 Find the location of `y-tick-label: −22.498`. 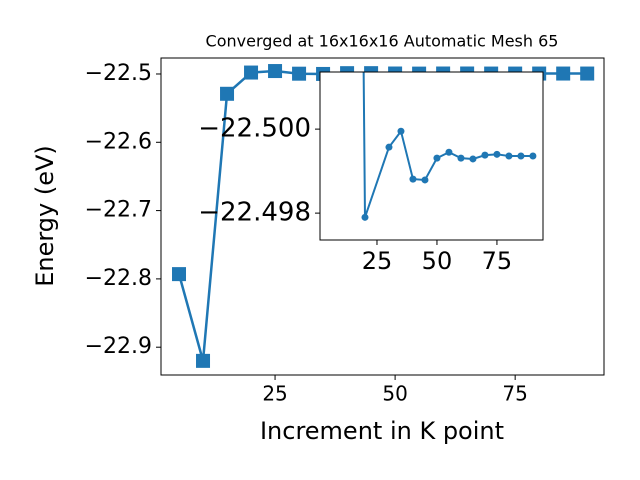

y-tick-label: −22.498 is located at coordinates (254, 213).